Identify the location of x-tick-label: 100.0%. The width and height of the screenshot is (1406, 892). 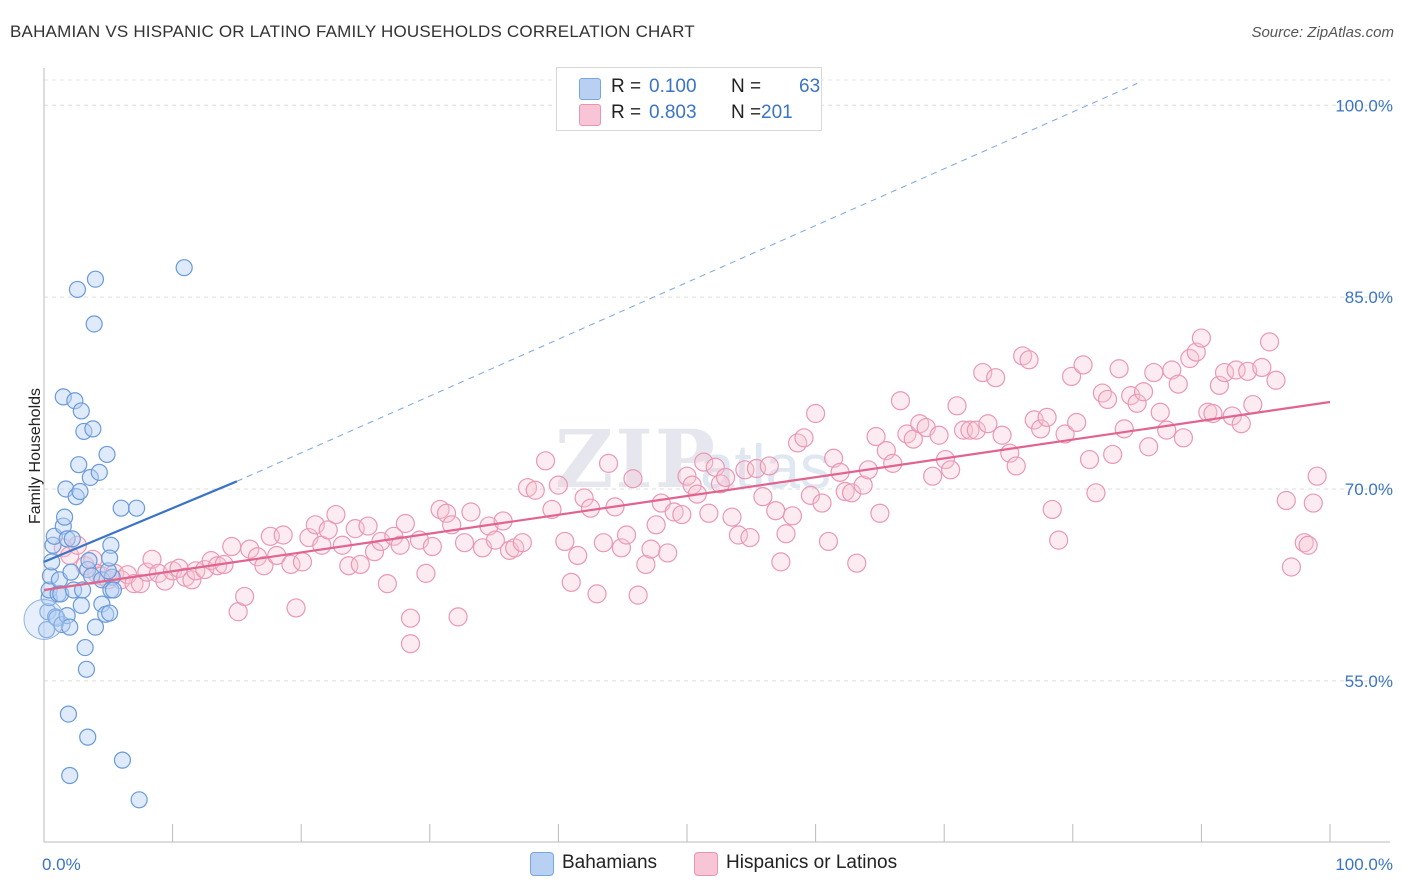
(1364, 864).